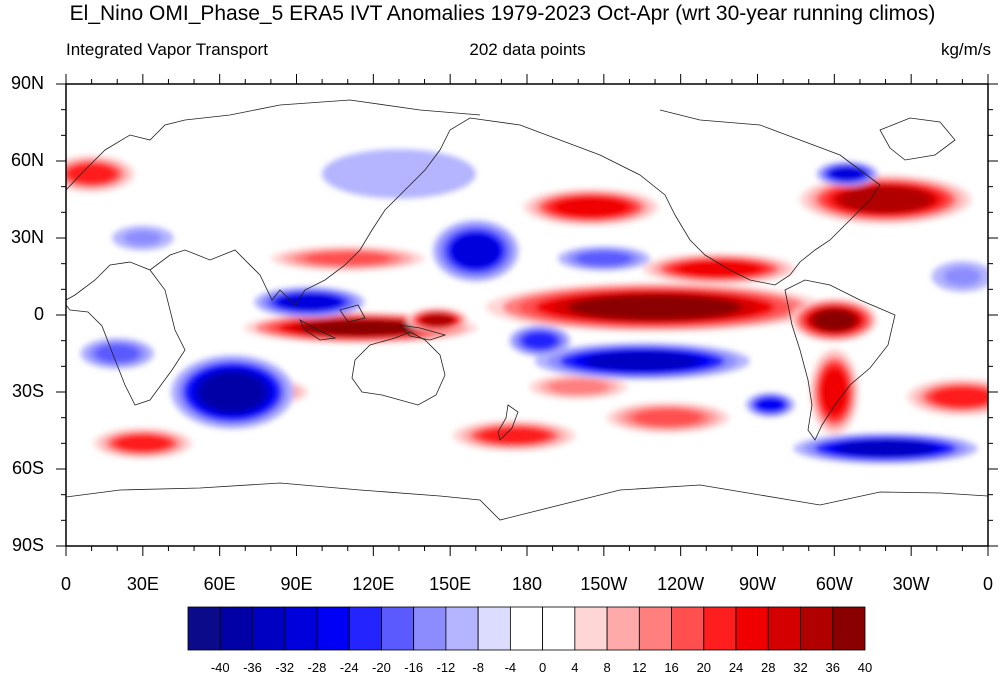 Image resolution: width=1005 pixels, height=676 pixels. I want to click on colorbar-label: 24, so click(736, 667).